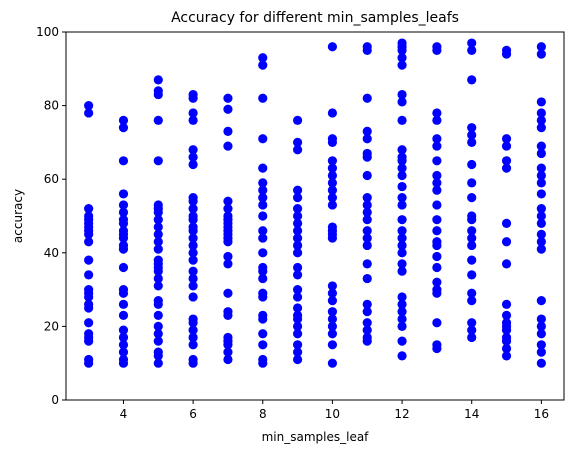 The width and height of the screenshot is (571, 453). Describe the element at coordinates (193, 414) in the screenshot. I see `x-tick-label: 6` at that location.